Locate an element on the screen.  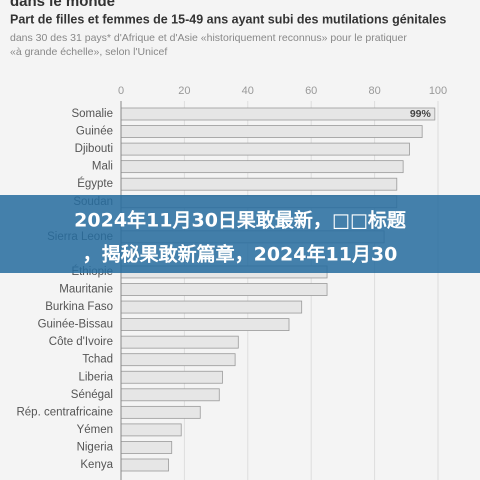
y-tick-label: Mali is located at coordinates (102, 167).